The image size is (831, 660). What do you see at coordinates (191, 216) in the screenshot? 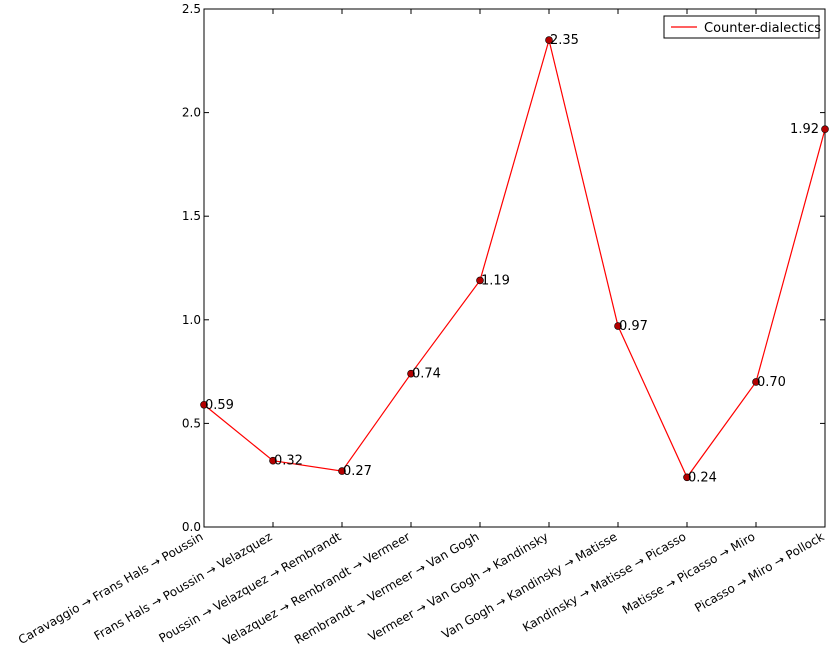
I see `y-tick-label: 1.5` at bounding box center [191, 216].